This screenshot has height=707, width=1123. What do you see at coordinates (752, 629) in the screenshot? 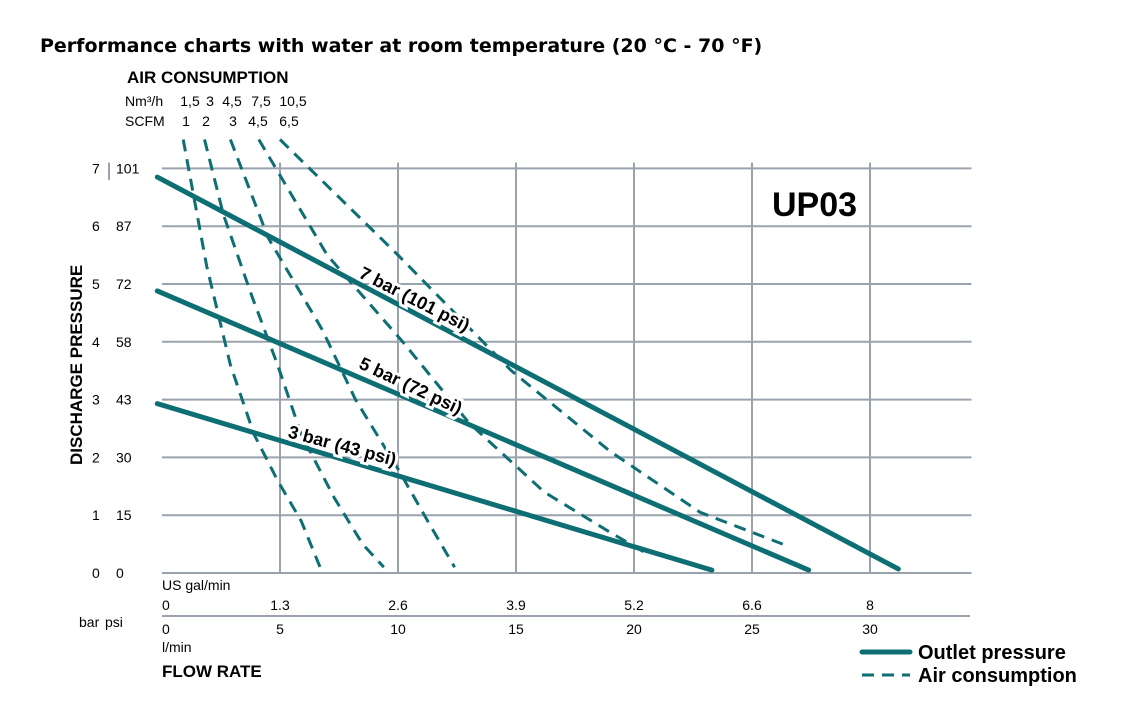
I see `x-tick-lmin: 25` at bounding box center [752, 629].